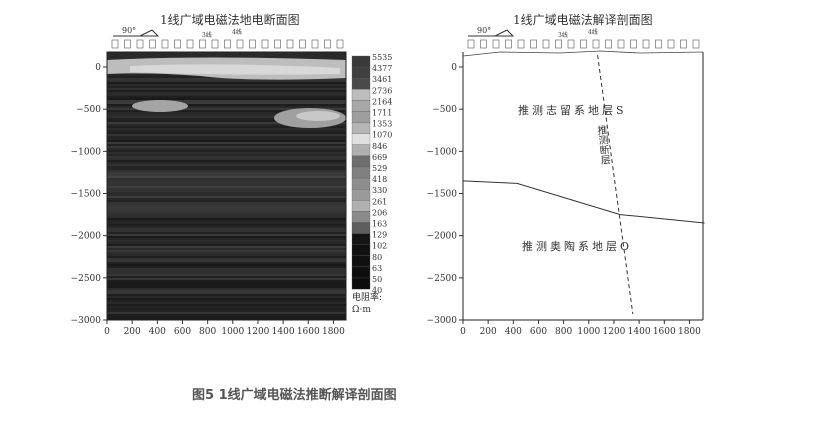 This screenshot has width=831, height=431. Describe the element at coordinates (379, 168) in the screenshot. I see `colorbar-value: 529` at that location.